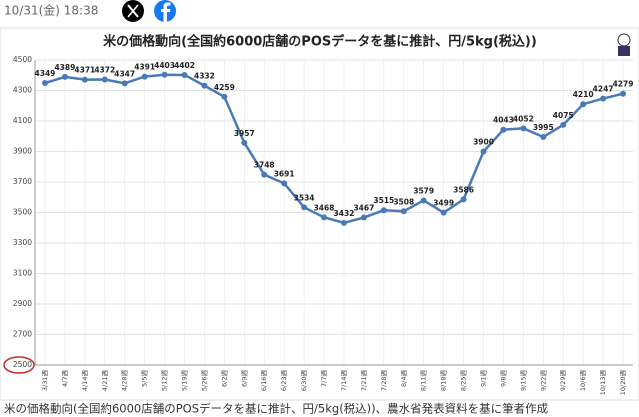 The image size is (639, 417). I want to click on y-tick-label: 4100, so click(22, 120).